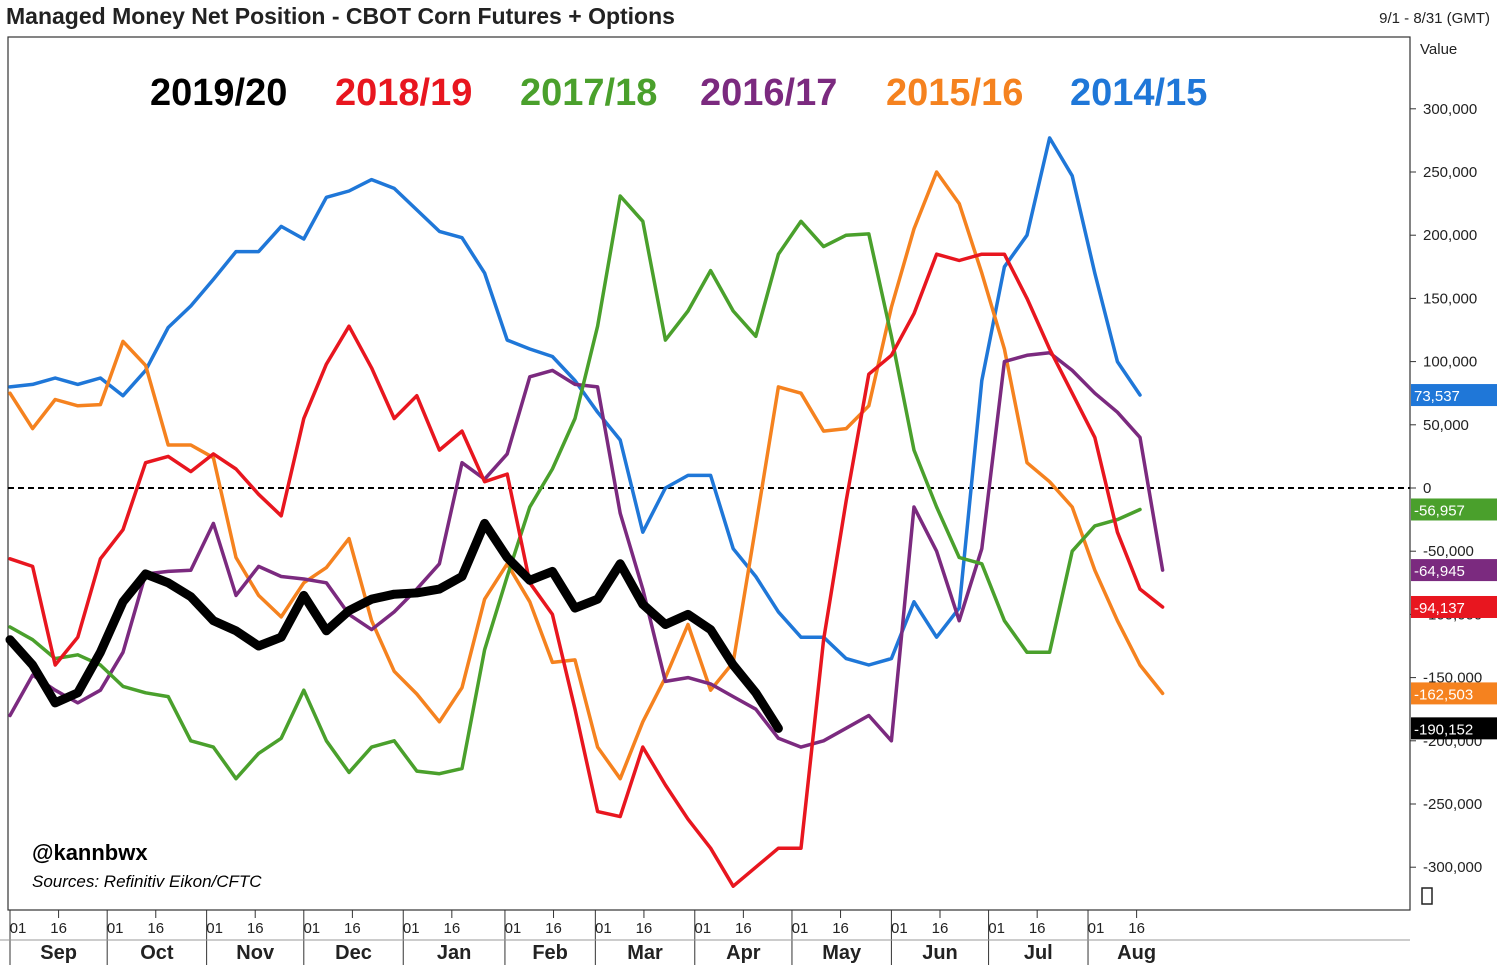  Describe the element at coordinates (1438, 49) in the screenshot. I see `y-axis-label: Value` at that location.